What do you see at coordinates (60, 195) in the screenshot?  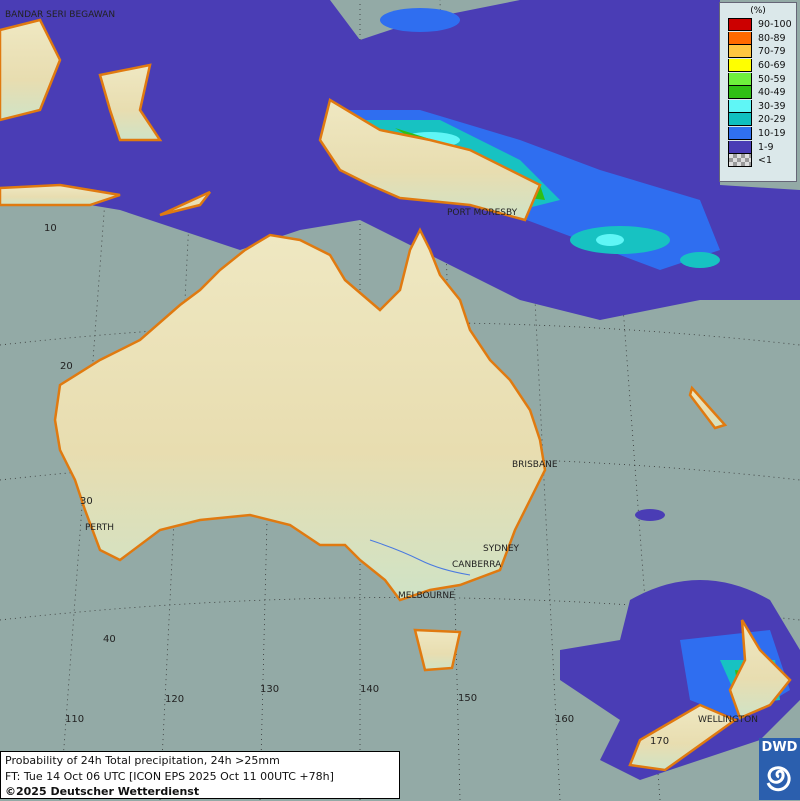 I see `sunda-islands` at bounding box center [60, 195].